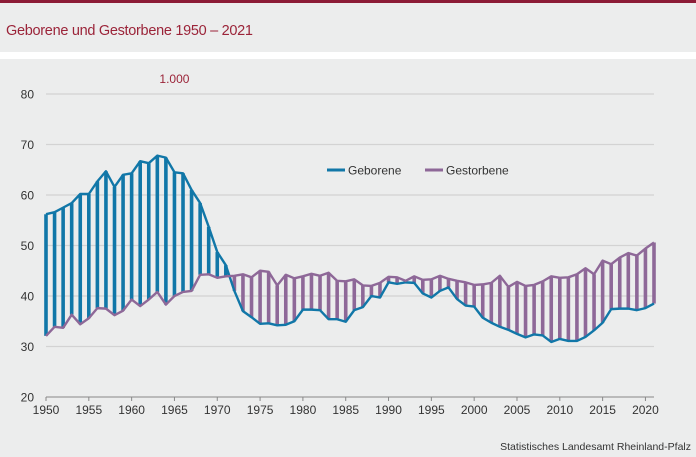 This screenshot has width=696, height=457. Describe the element at coordinates (602, 410) in the screenshot. I see `x-tick-label: 2015` at that location.